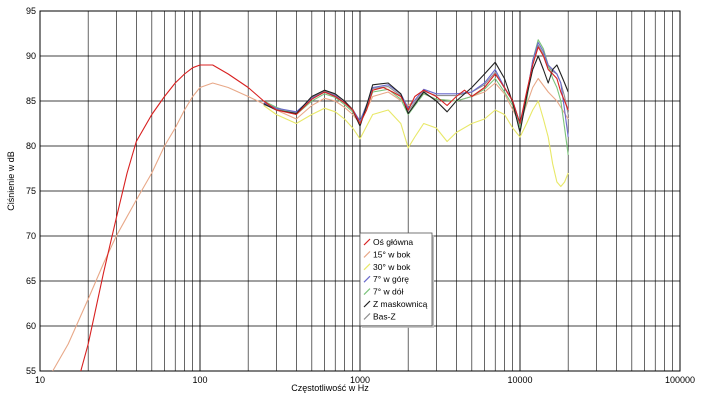  I want to click on legend-box, so click(396, 279).